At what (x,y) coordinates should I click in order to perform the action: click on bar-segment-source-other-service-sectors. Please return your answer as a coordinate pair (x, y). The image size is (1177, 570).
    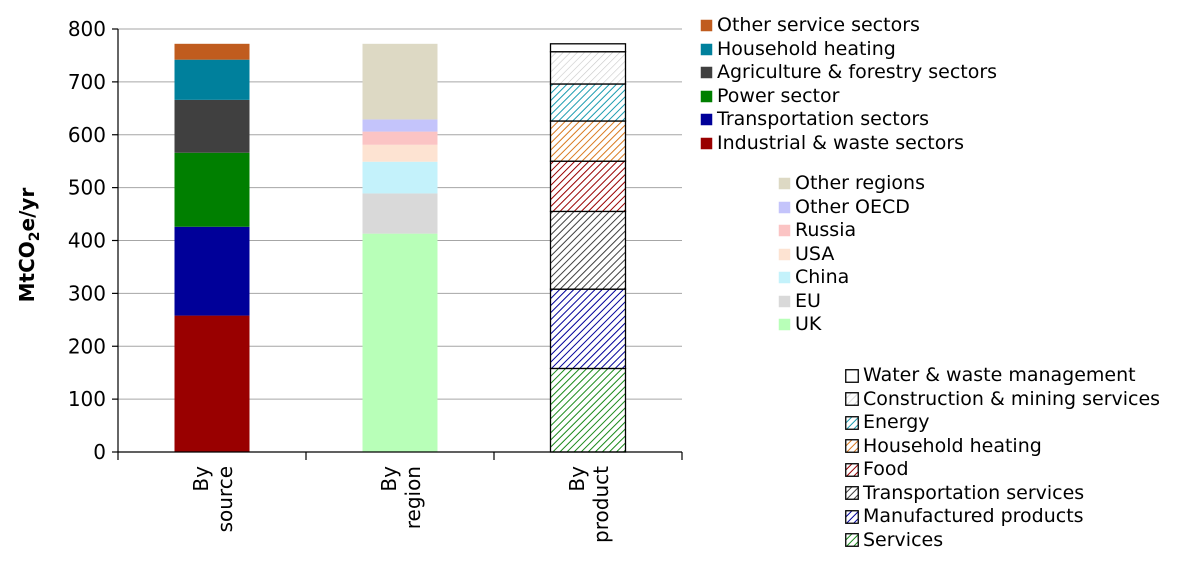
    Looking at the image, I should click on (212, 51).